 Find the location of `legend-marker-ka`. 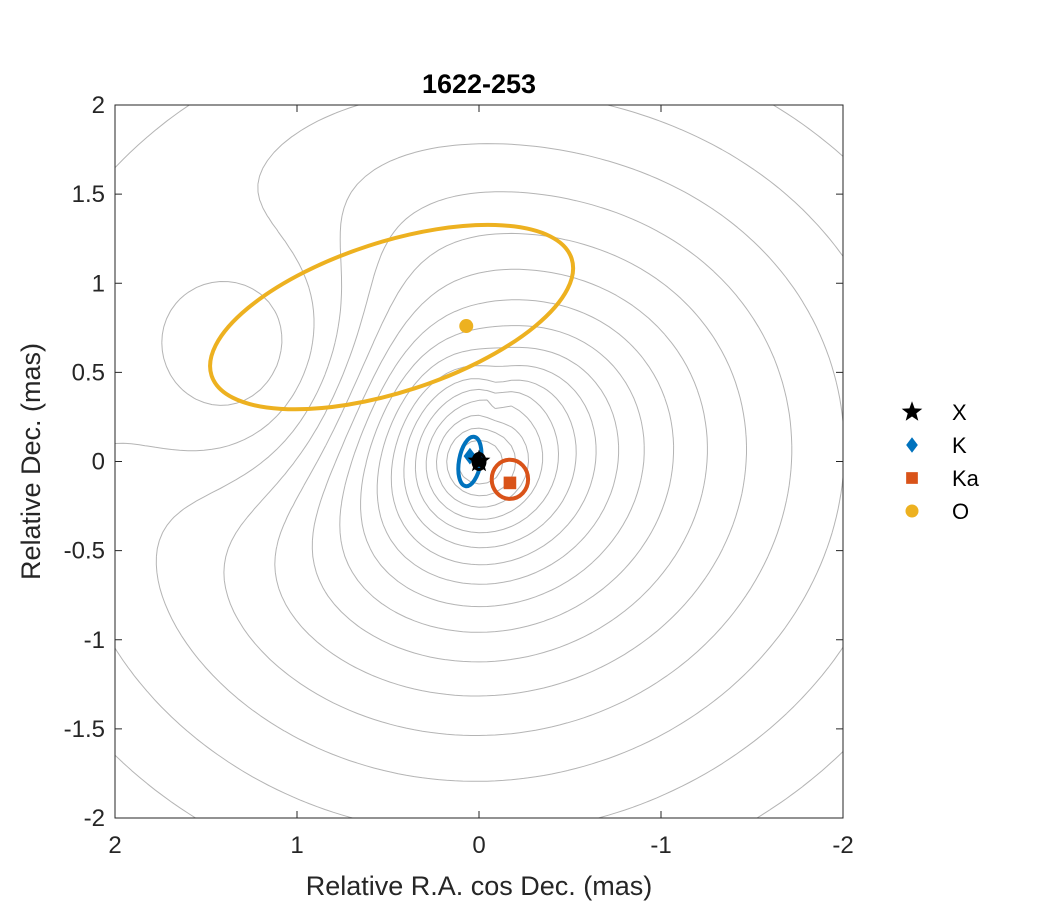

legend-marker-ka is located at coordinates (912, 478).